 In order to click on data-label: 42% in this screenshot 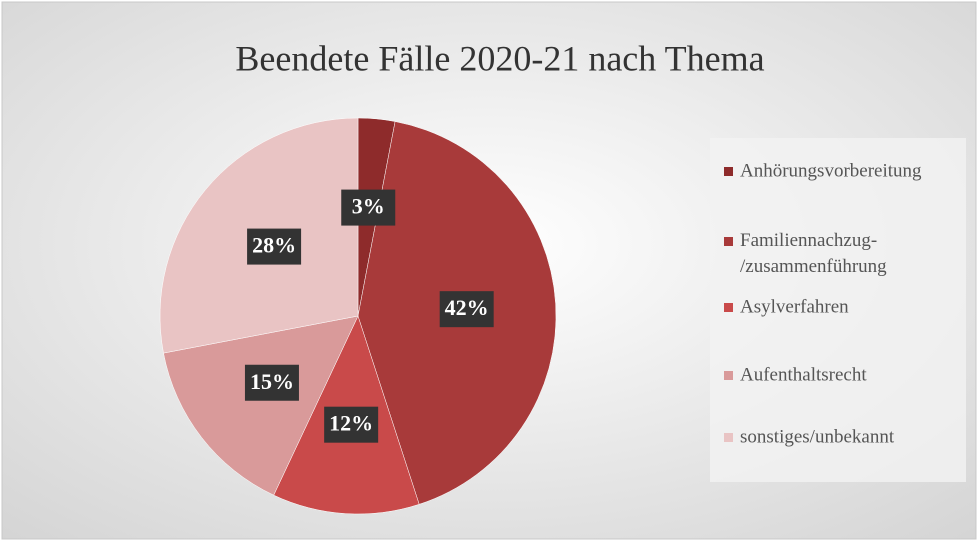, I will do `click(467, 307)`.